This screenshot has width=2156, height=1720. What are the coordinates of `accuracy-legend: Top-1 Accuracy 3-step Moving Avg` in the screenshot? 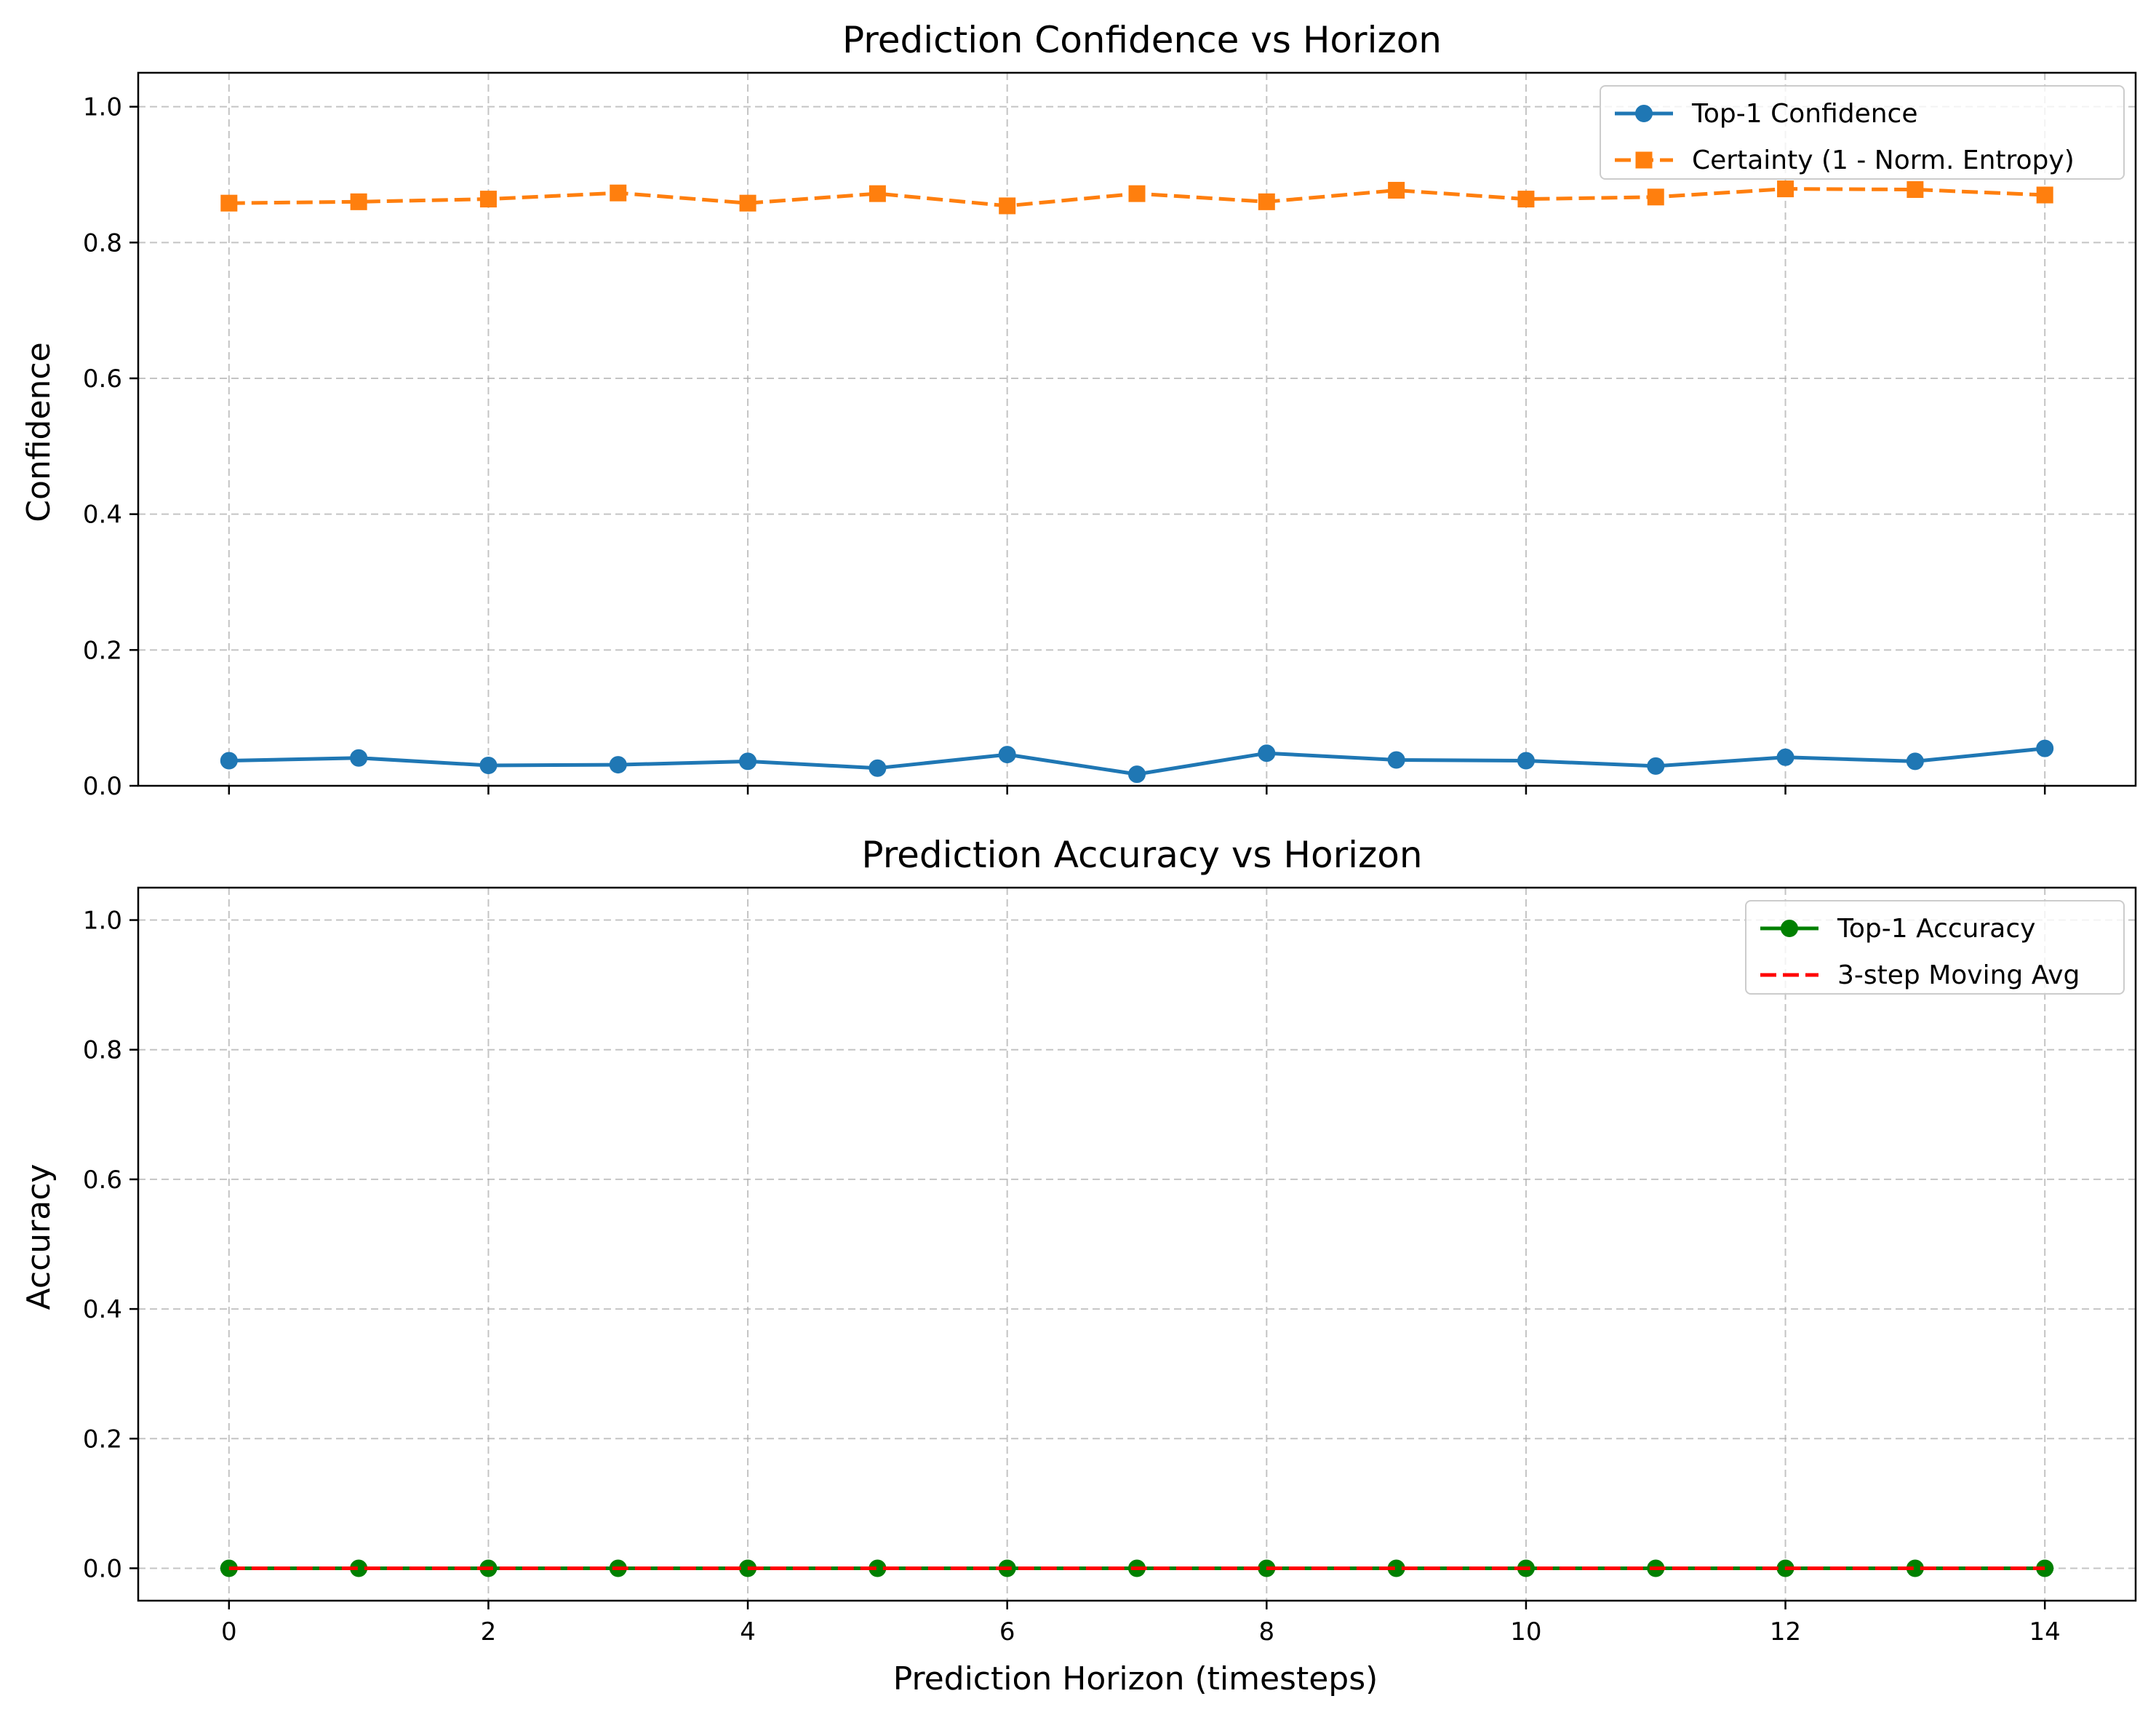 It's located at (1935, 948).